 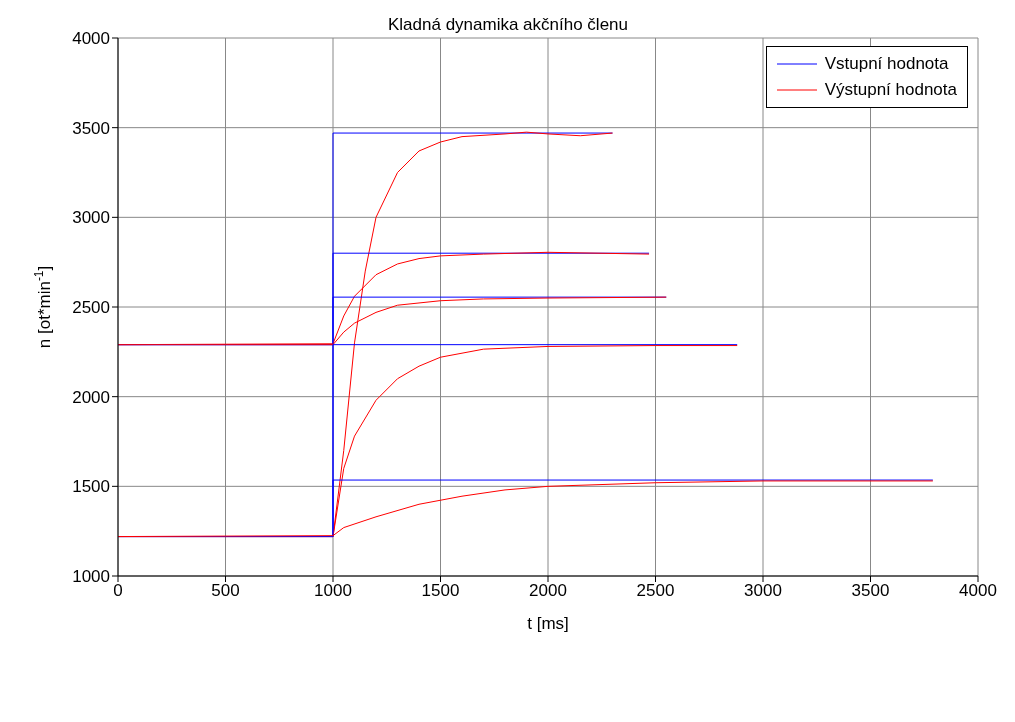 I want to click on y-tick-label: 4000, so click(x=91, y=39).